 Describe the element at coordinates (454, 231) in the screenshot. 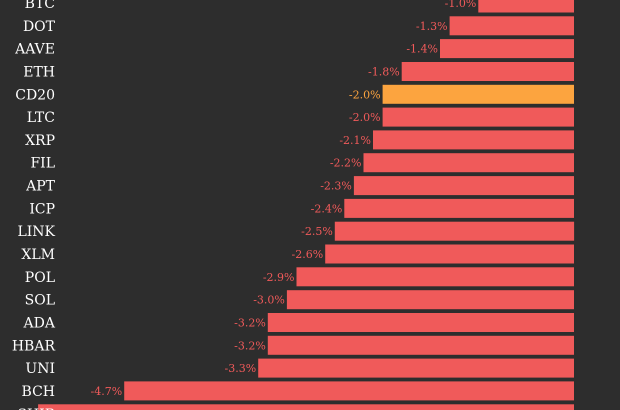

I see `bar-link` at that location.